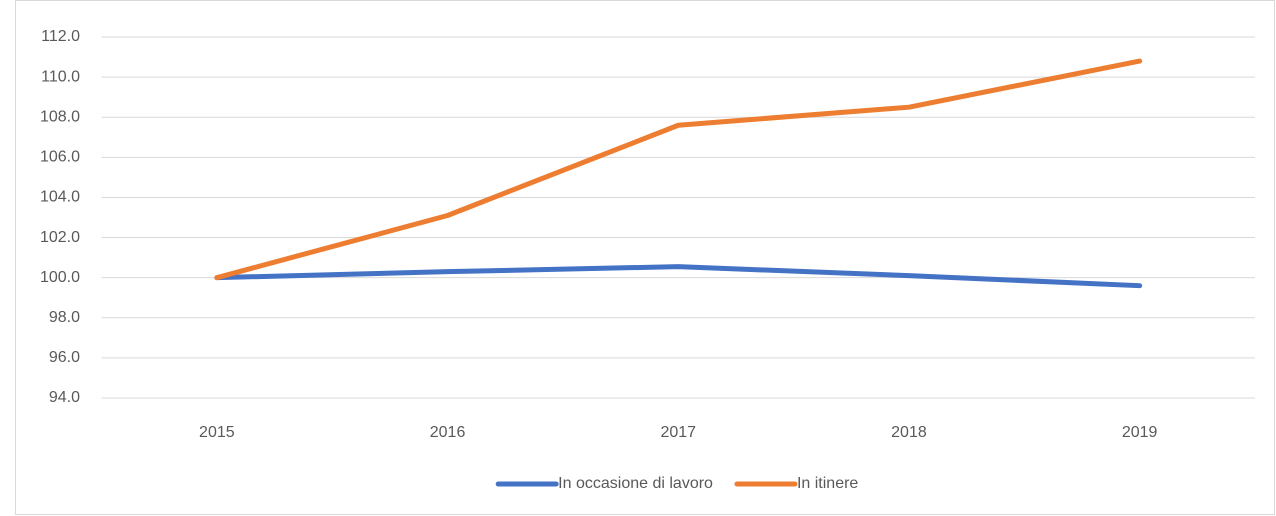  What do you see at coordinates (448, 432) in the screenshot?
I see `x-tick-label: 2016` at bounding box center [448, 432].